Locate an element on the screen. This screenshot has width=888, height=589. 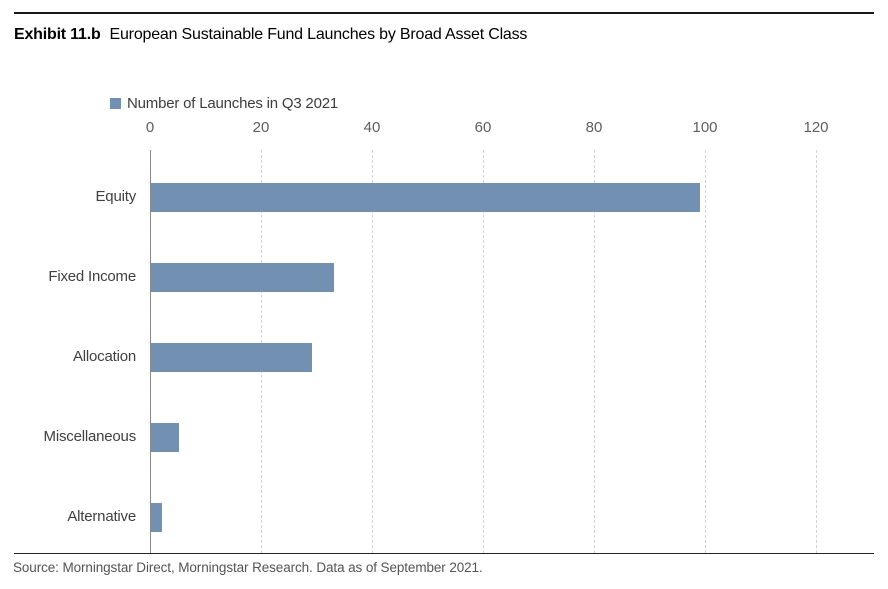
x-axis-tick-label: 60 is located at coordinates (483, 127).